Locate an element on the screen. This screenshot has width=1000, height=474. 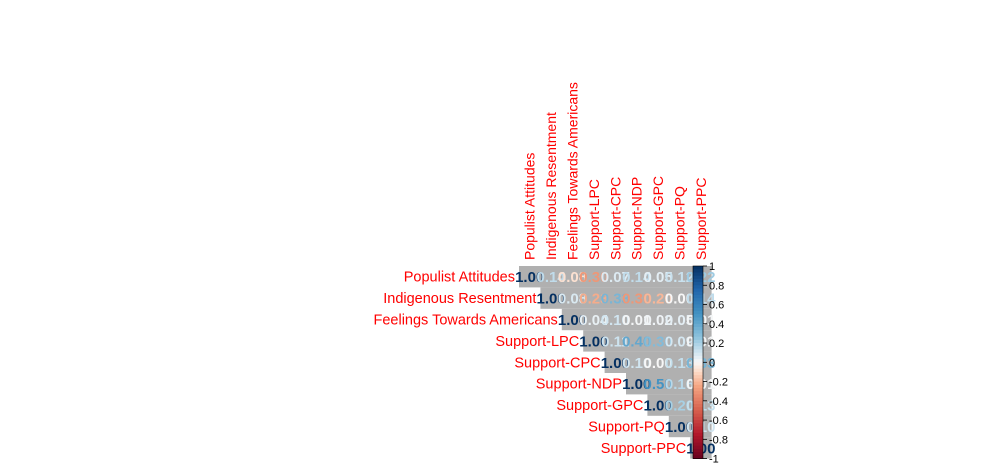
column-label: Populist Attitudes is located at coordinates (530, 206).